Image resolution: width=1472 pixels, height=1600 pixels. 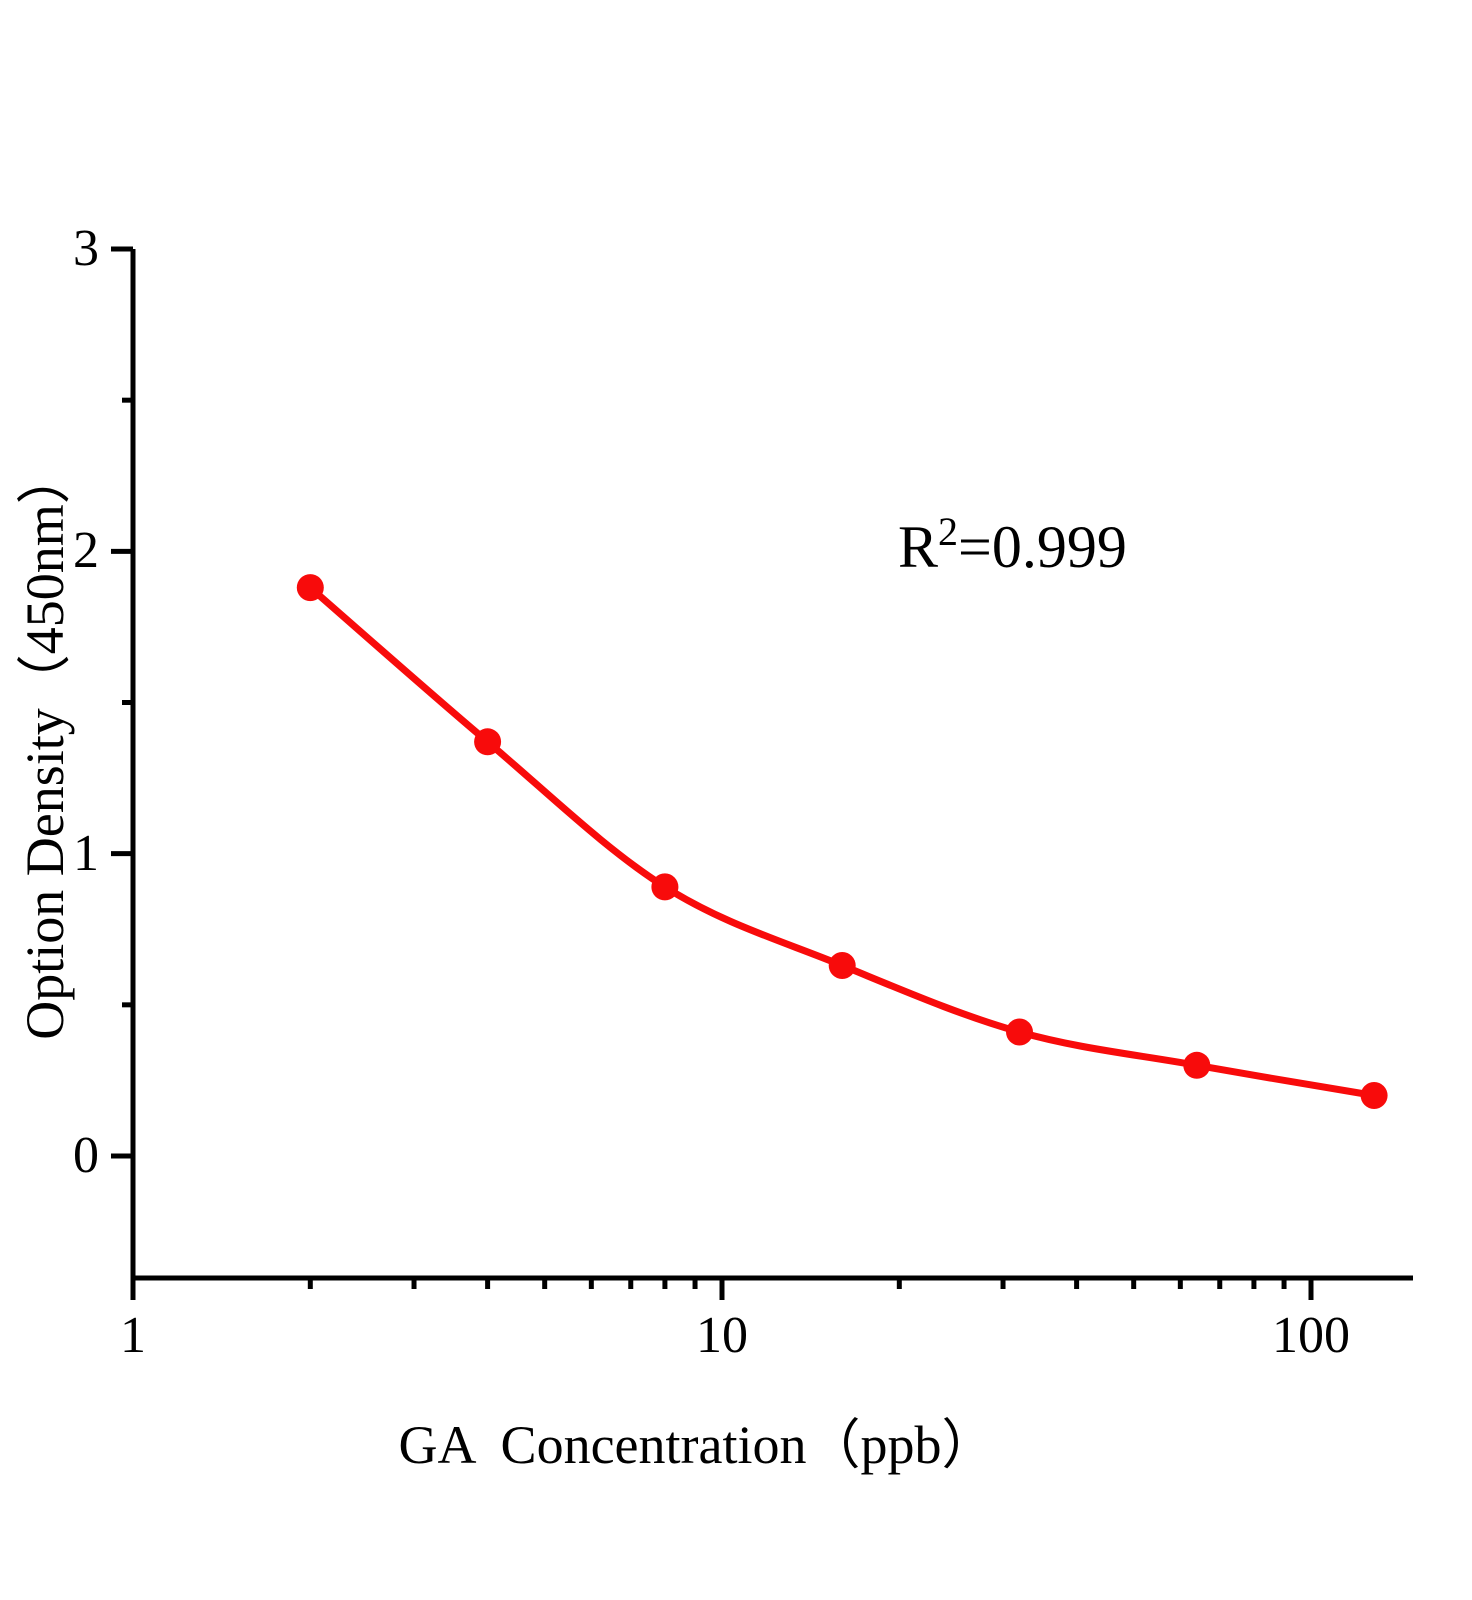 What do you see at coordinates (86, 1155) in the screenshot?
I see `y-tick-label: 0` at bounding box center [86, 1155].